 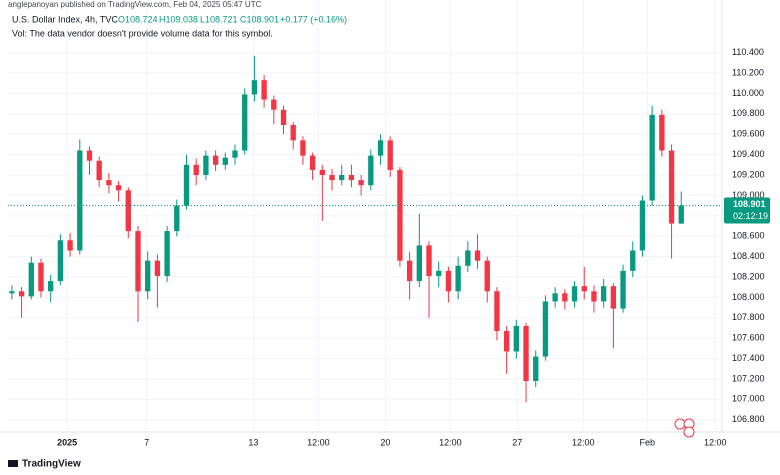 I want to click on y-tick-label: 109.600, so click(x=748, y=134).